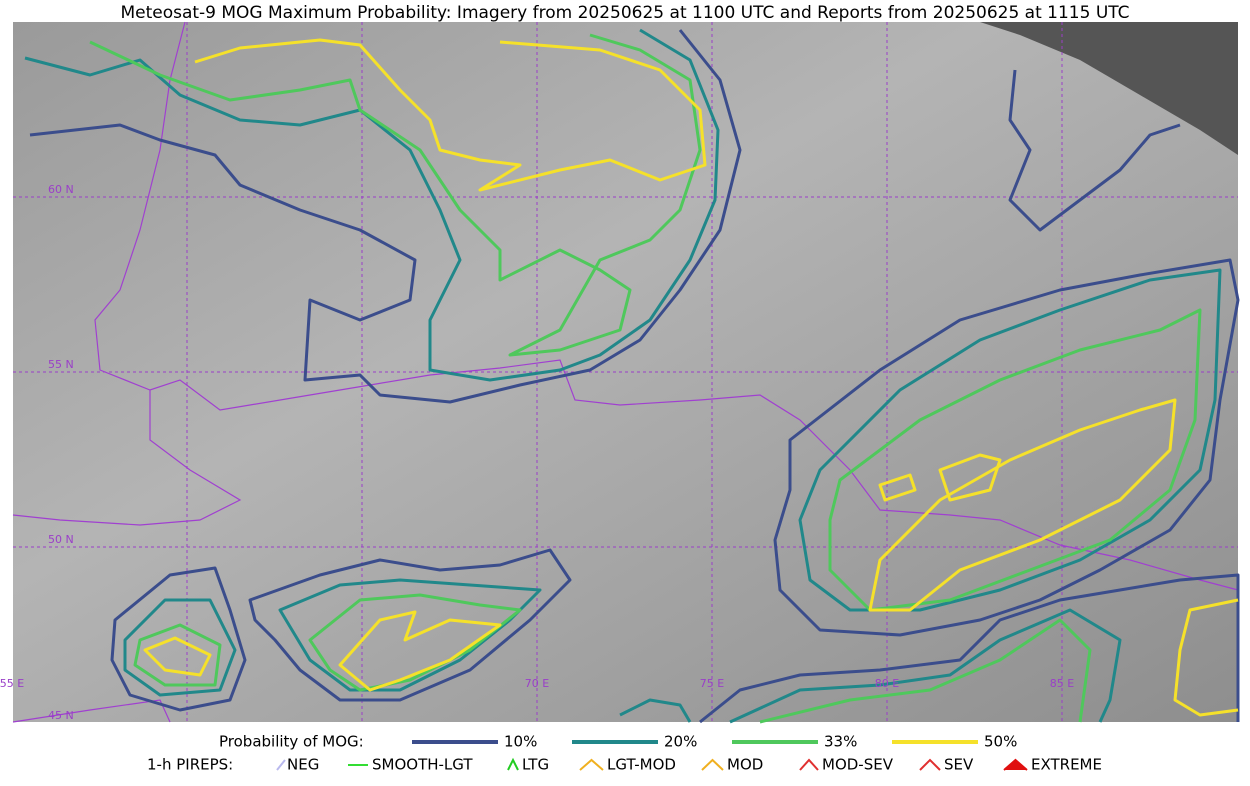 This screenshot has height=786, width=1250. Describe the element at coordinates (291, 742) in the screenshot. I see `legend-label: Probability of MOG:` at that location.